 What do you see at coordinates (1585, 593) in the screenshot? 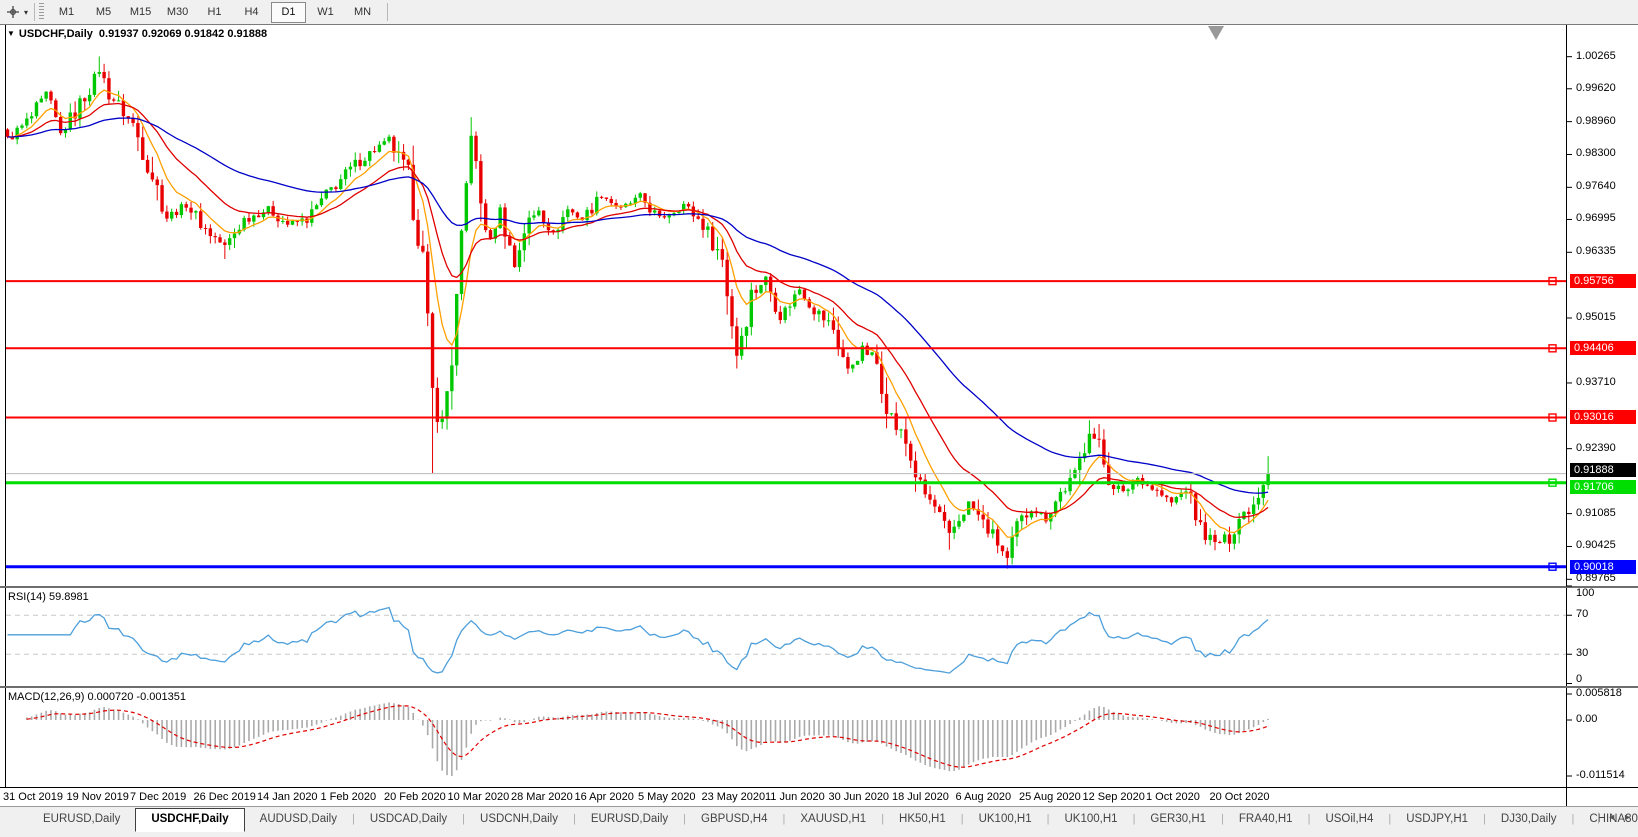
I see `rsi-tick-label: 100` at bounding box center [1585, 593].